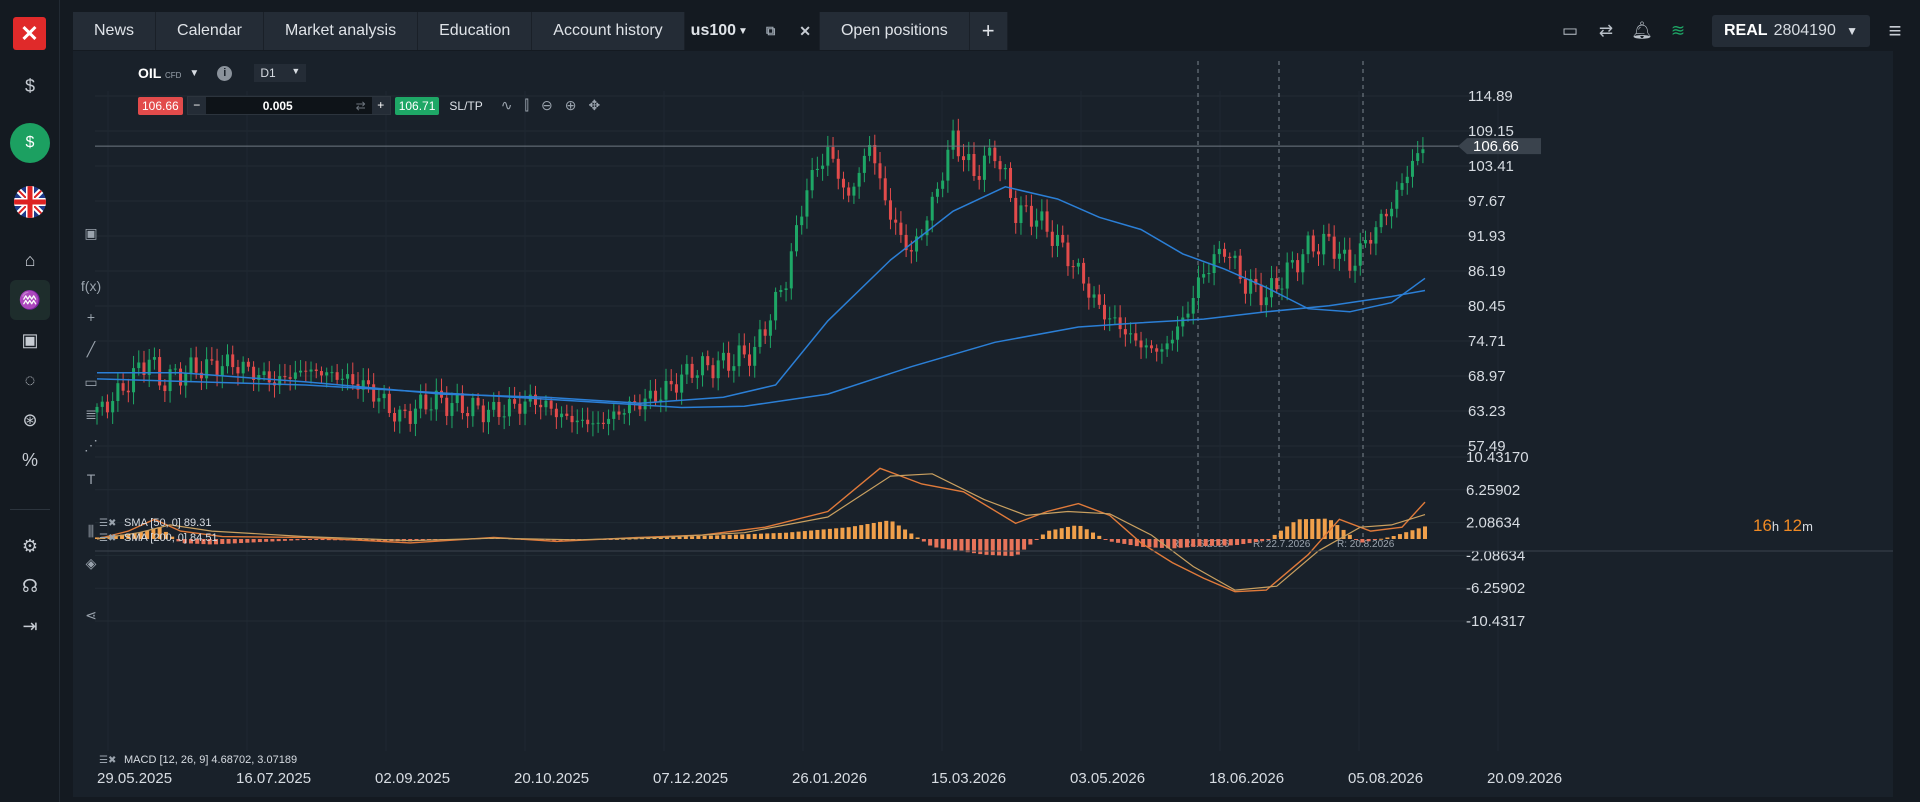  I want to click on coin-icon: ⊛, so click(30, 419).